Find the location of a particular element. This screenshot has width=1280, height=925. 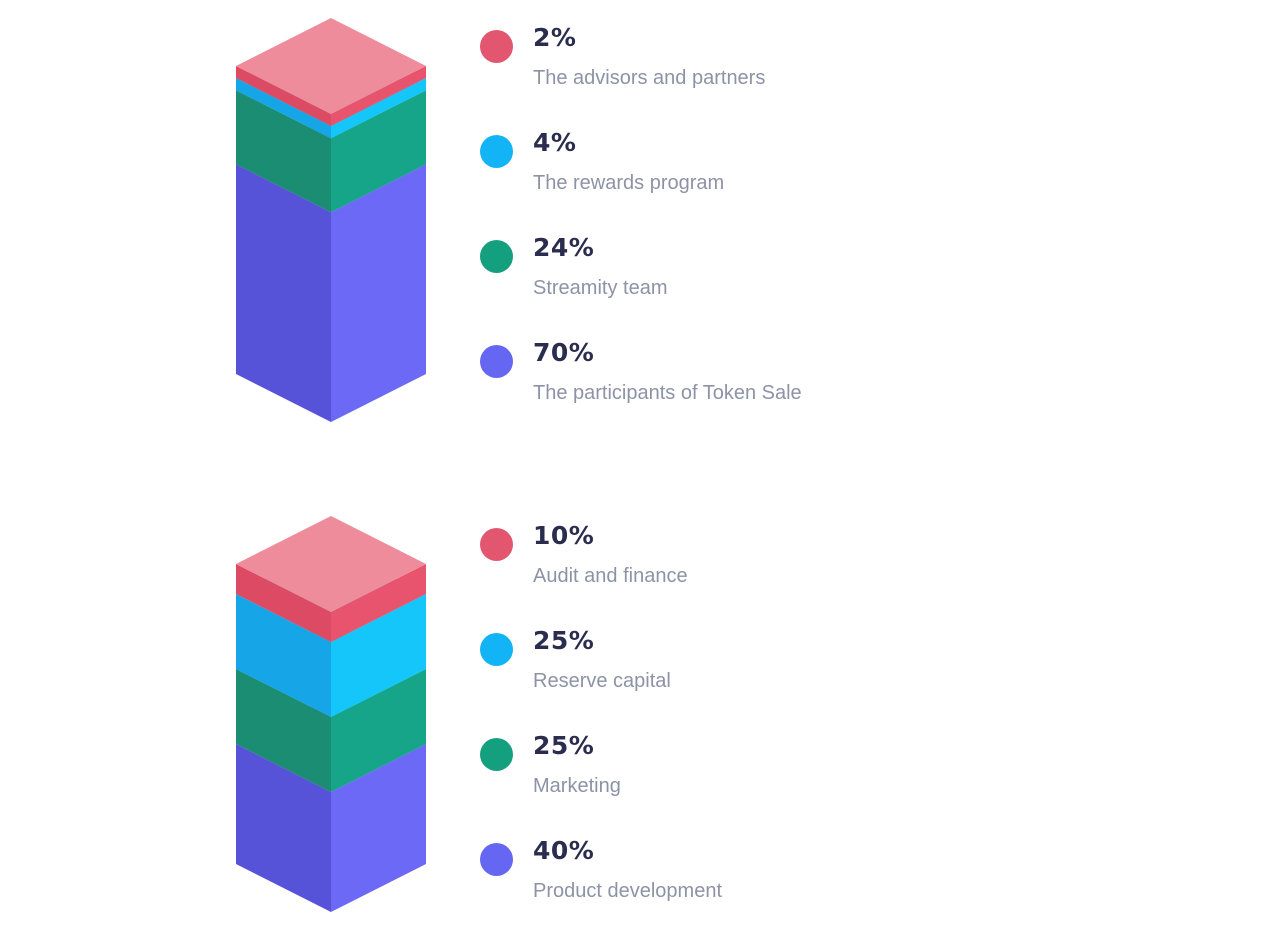

legend-item: 40% Product development is located at coordinates (780, 880).